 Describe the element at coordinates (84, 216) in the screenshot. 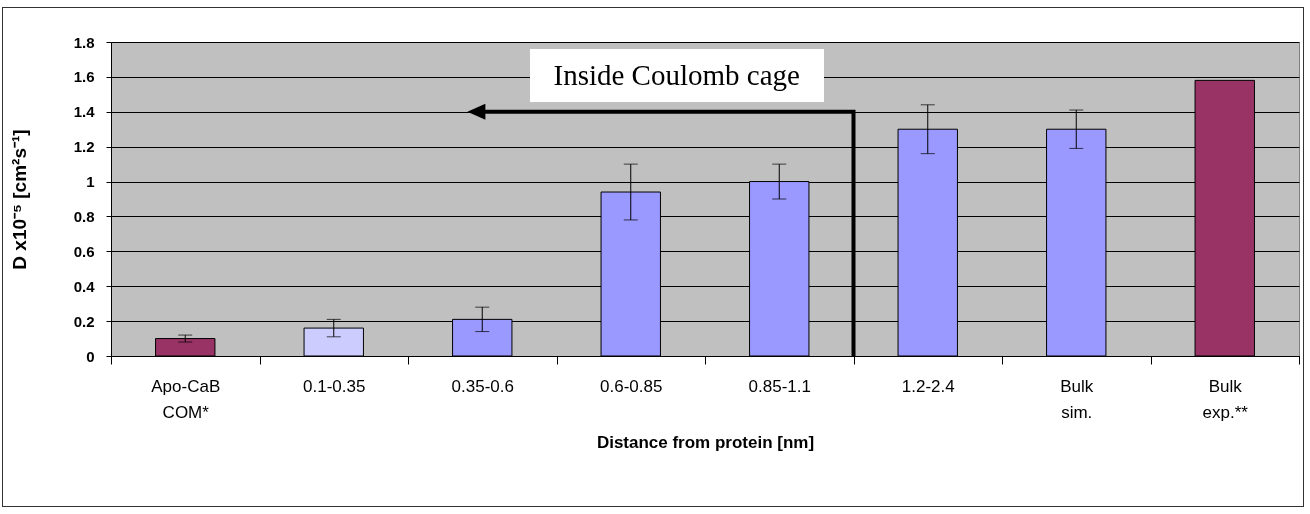

I see `y-tick-label: 0.8` at that location.